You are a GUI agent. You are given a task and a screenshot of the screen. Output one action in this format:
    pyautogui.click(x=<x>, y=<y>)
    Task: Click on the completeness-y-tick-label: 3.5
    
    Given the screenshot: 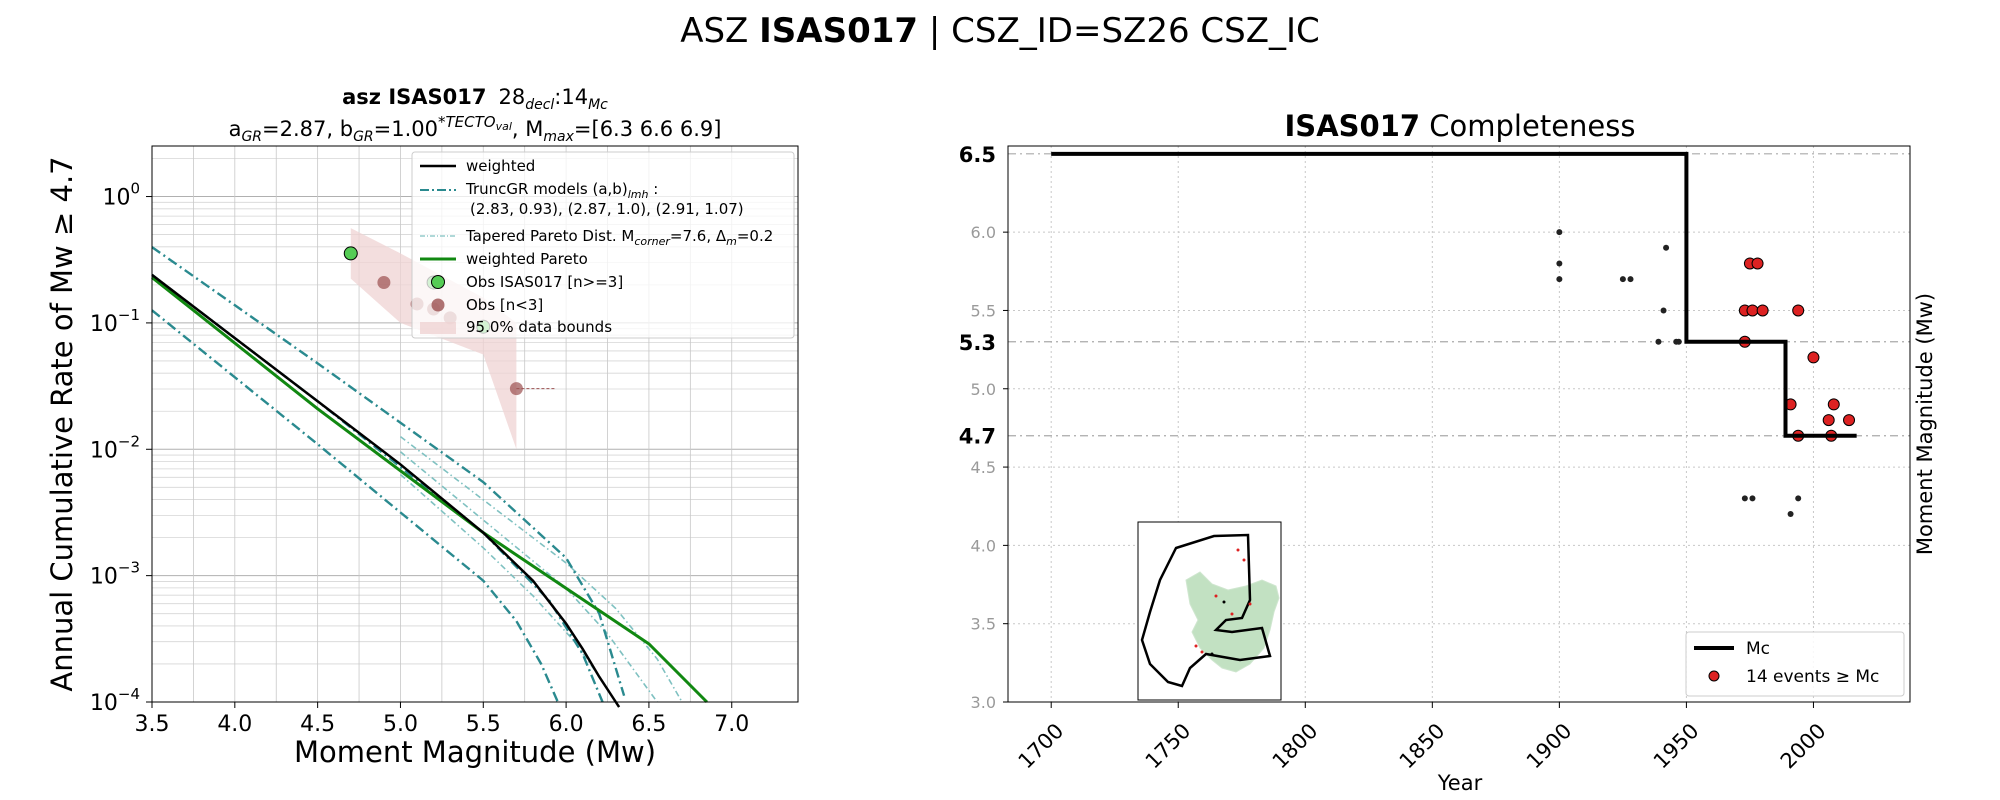 What is the action you would take?
    pyautogui.click(x=983, y=624)
    